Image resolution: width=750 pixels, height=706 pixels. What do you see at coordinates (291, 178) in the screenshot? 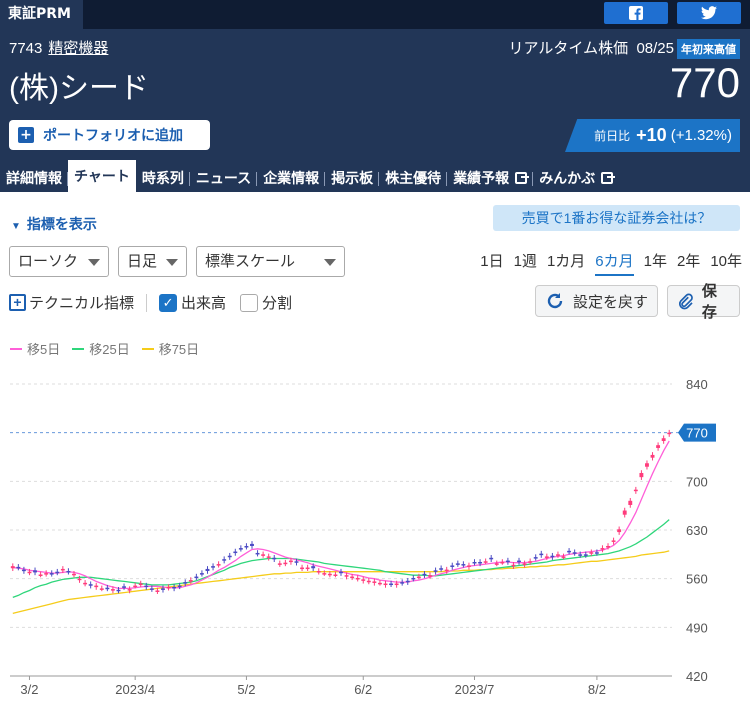
I see `tab-company: 企業情報` at bounding box center [291, 178].